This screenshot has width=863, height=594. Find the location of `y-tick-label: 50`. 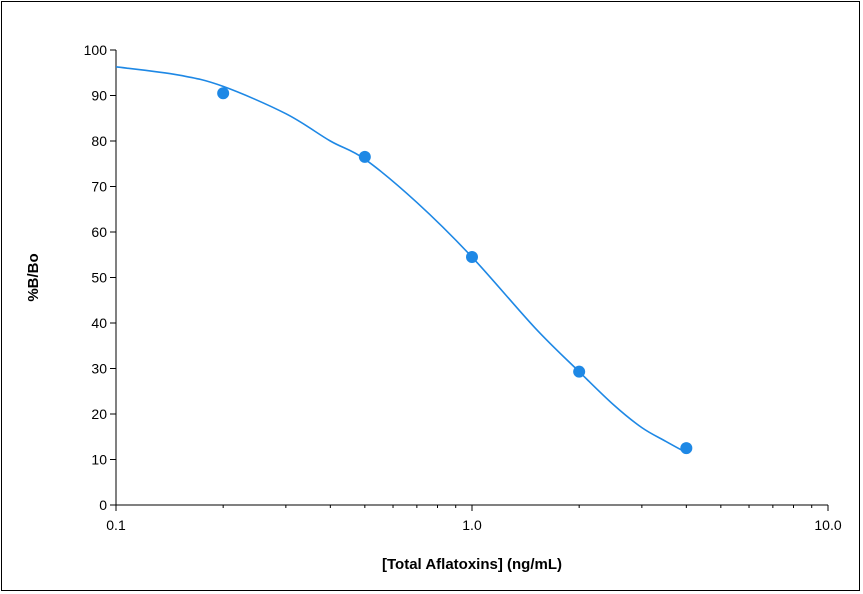

y-tick-label: 50 is located at coordinates (99, 278).